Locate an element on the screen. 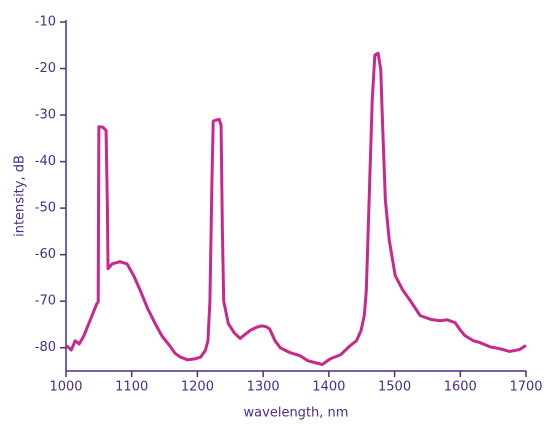 This screenshot has width=555, height=439. x-tick-label: 1300 is located at coordinates (263, 387).